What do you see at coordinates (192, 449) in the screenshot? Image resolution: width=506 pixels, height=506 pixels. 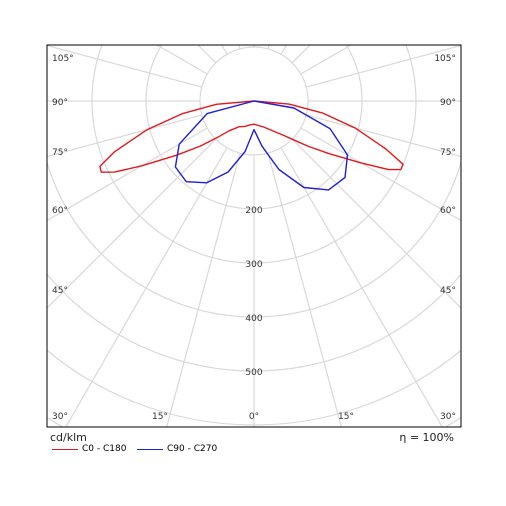 I see `legend-label-c90: C90 - C270` at bounding box center [192, 449].